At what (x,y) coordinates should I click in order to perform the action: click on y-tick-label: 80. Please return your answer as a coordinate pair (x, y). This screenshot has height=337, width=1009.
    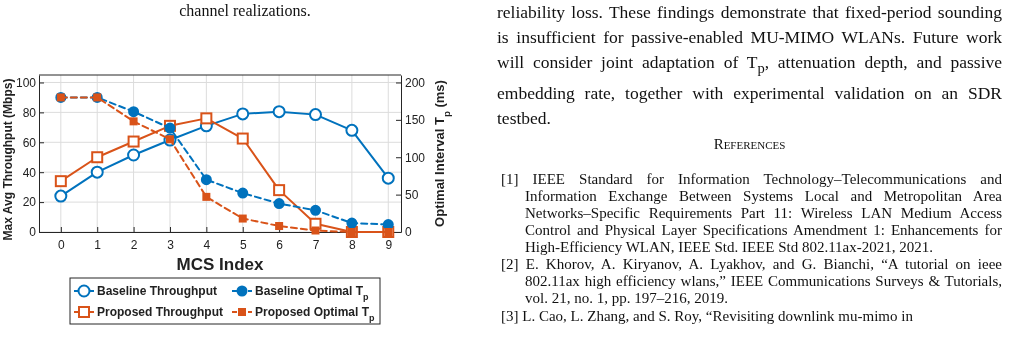
    Looking at the image, I should click on (29, 112).